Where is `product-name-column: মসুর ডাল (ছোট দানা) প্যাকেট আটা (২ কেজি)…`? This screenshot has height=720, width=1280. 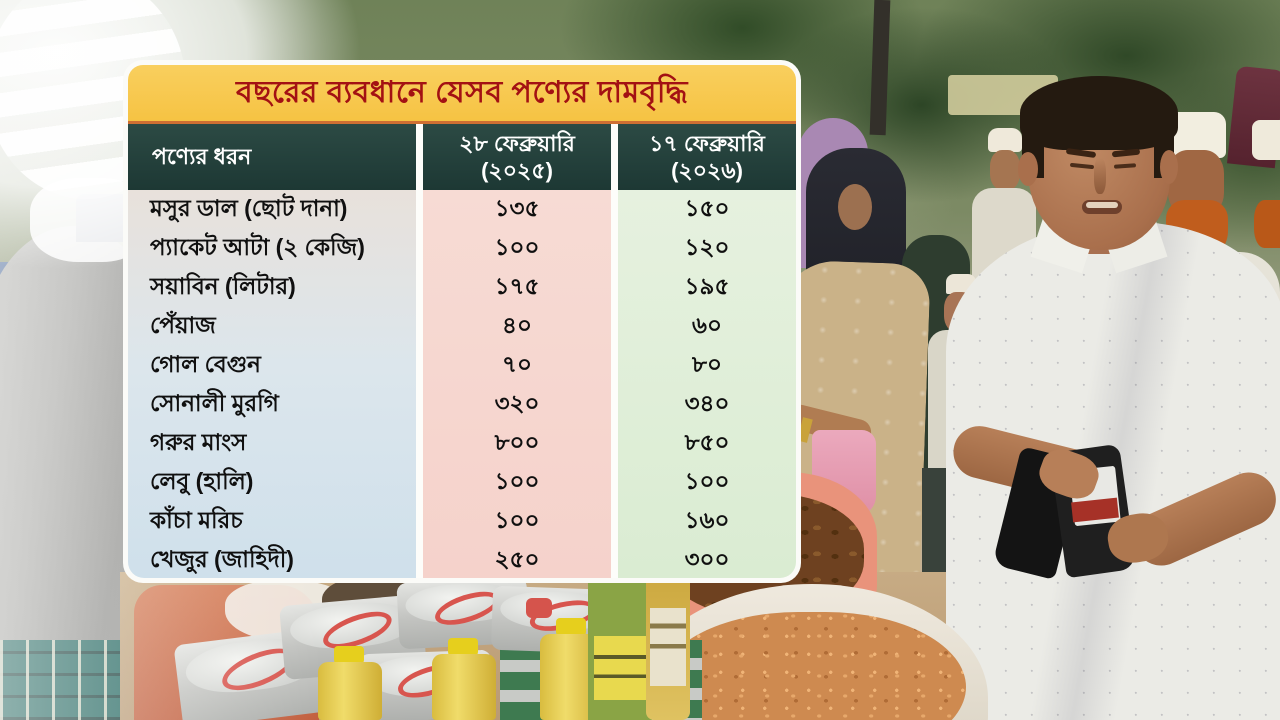 product-name-column: মসুর ডাল (ছোট দানা) প্যাকেট আটা (২ কেজি)… is located at coordinates (272, 384).